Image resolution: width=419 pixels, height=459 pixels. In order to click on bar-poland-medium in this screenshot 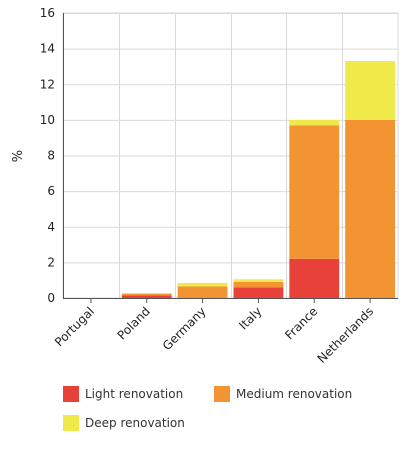, I will do `click(146, 294)`.